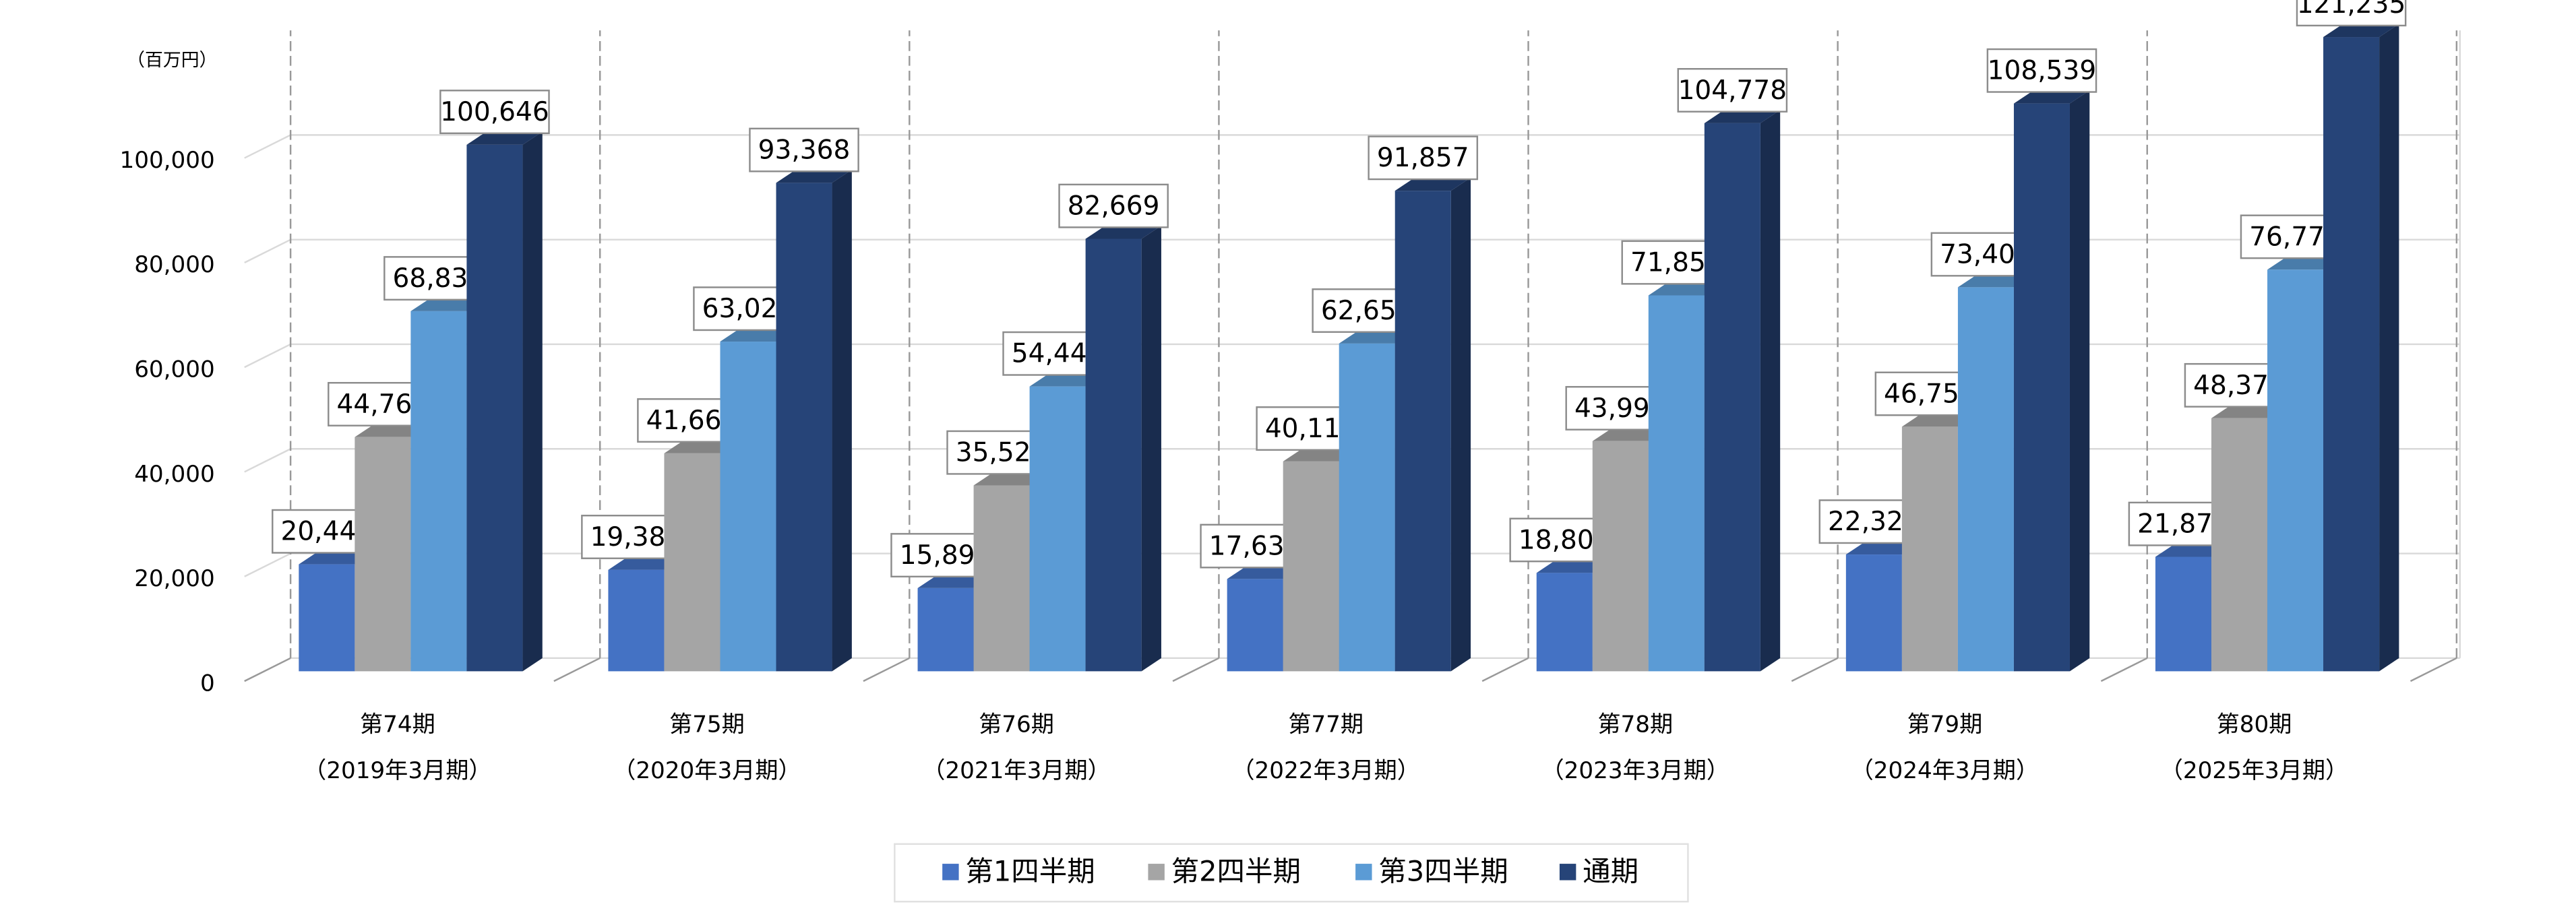  What do you see at coordinates (174, 474) in the screenshot?
I see `y-tick-label: 40,000` at bounding box center [174, 474].